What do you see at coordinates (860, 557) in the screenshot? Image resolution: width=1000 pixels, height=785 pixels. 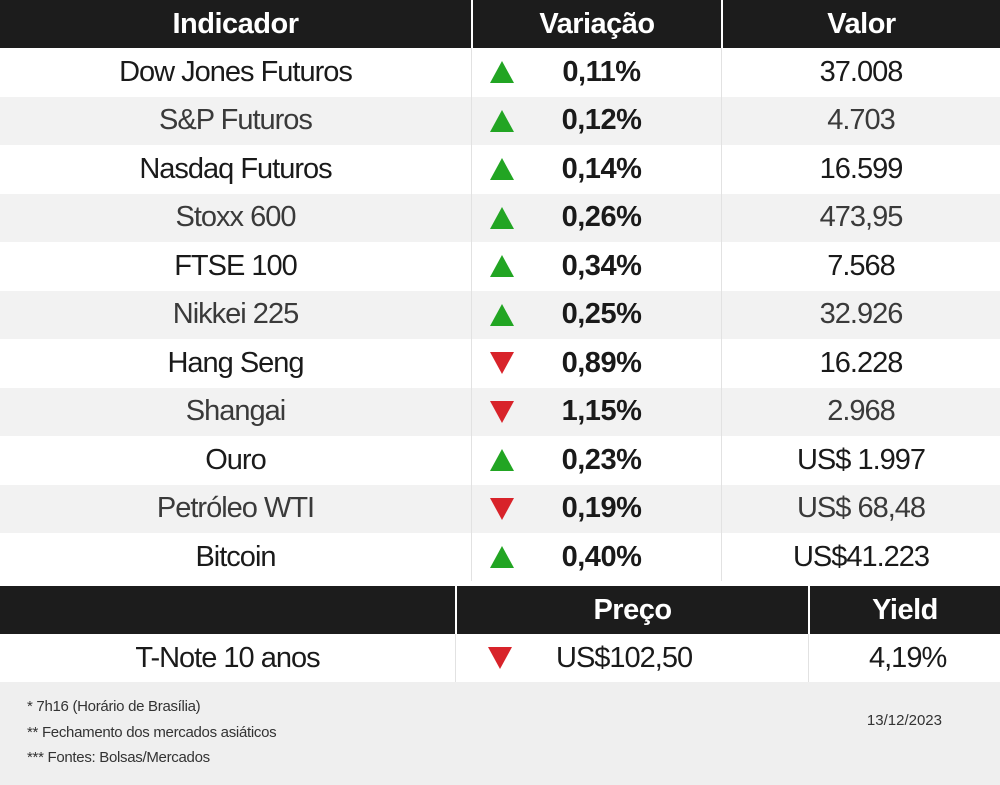 I see `indicator-value: US$41.223` at bounding box center [860, 557].